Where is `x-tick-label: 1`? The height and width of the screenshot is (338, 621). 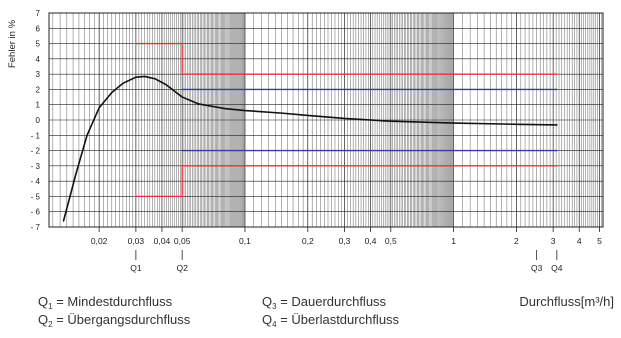
x-tick-label: 1 is located at coordinates (453, 241).